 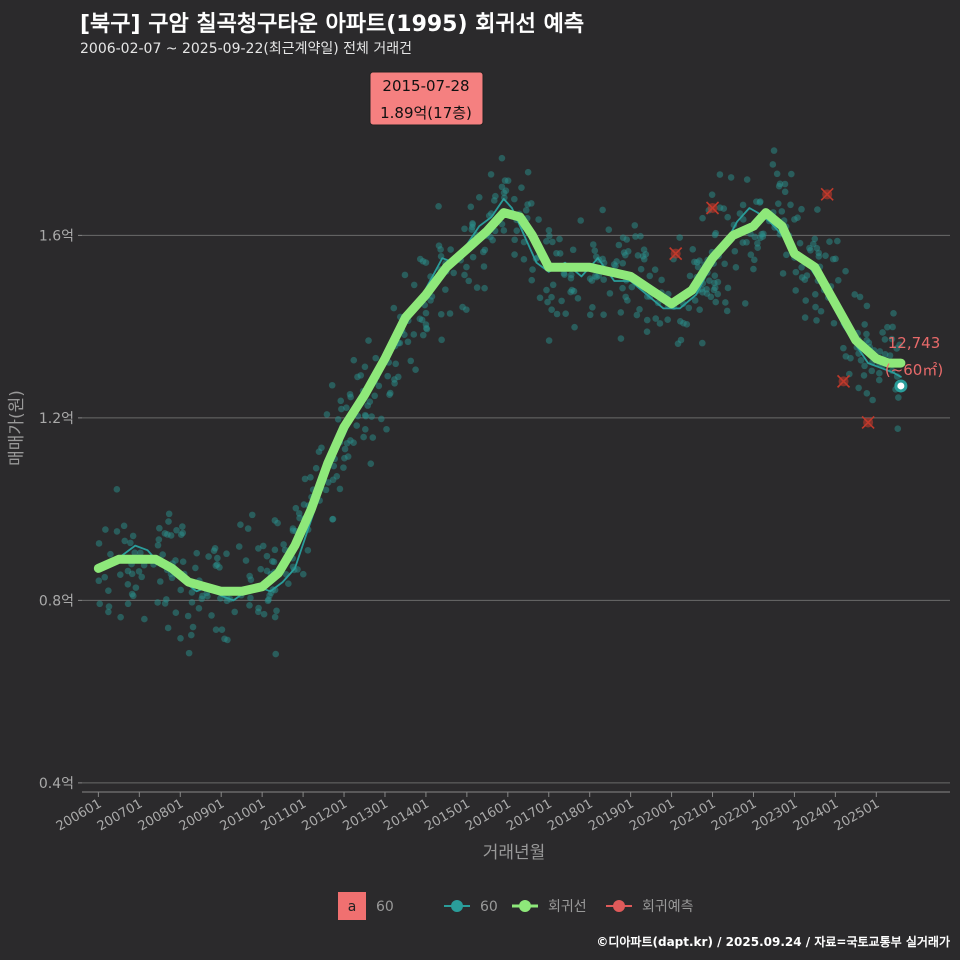 I want to click on legend-label-60: 60, so click(x=489, y=907).